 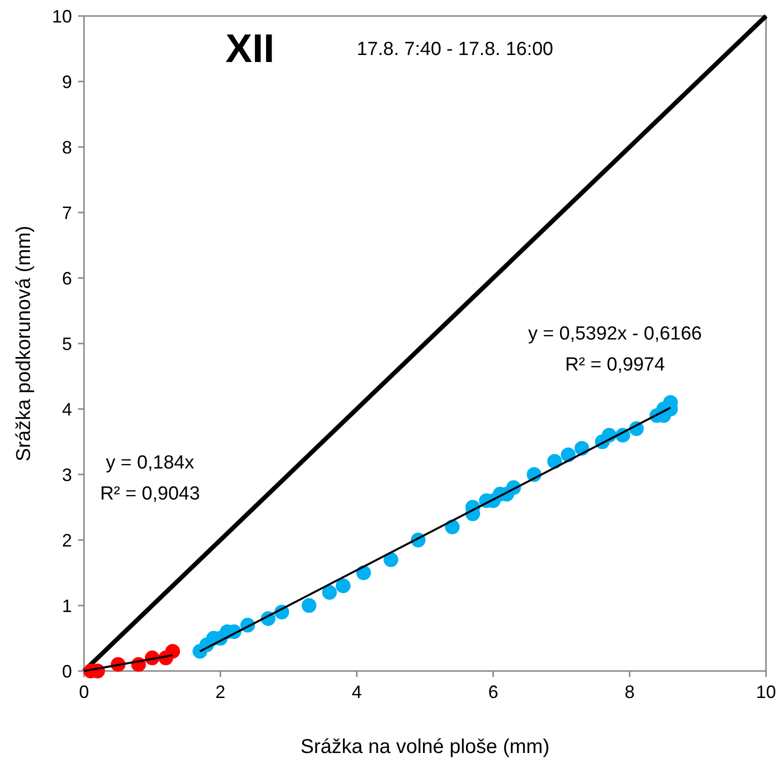 I want to click on y-tick-label: 2, so click(x=67, y=540).